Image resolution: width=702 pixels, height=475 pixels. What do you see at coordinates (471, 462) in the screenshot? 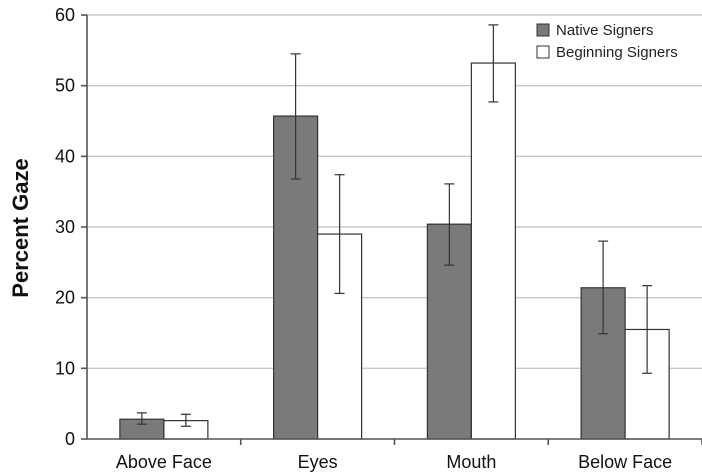
I see `x-category-label: Mouth` at bounding box center [471, 462].